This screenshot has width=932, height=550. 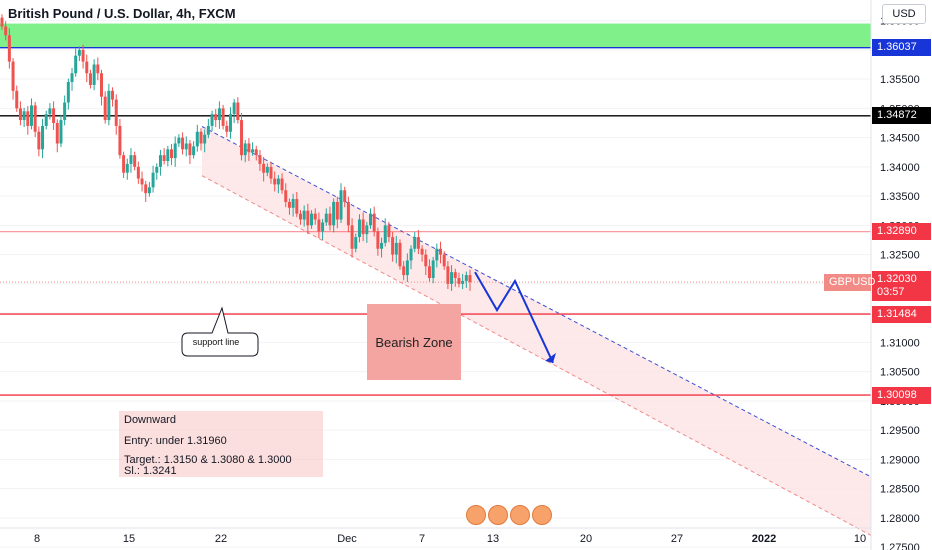 What do you see at coordinates (900, 139) in the screenshot?
I see `y-tick-label: 1.34500` at bounding box center [900, 139].